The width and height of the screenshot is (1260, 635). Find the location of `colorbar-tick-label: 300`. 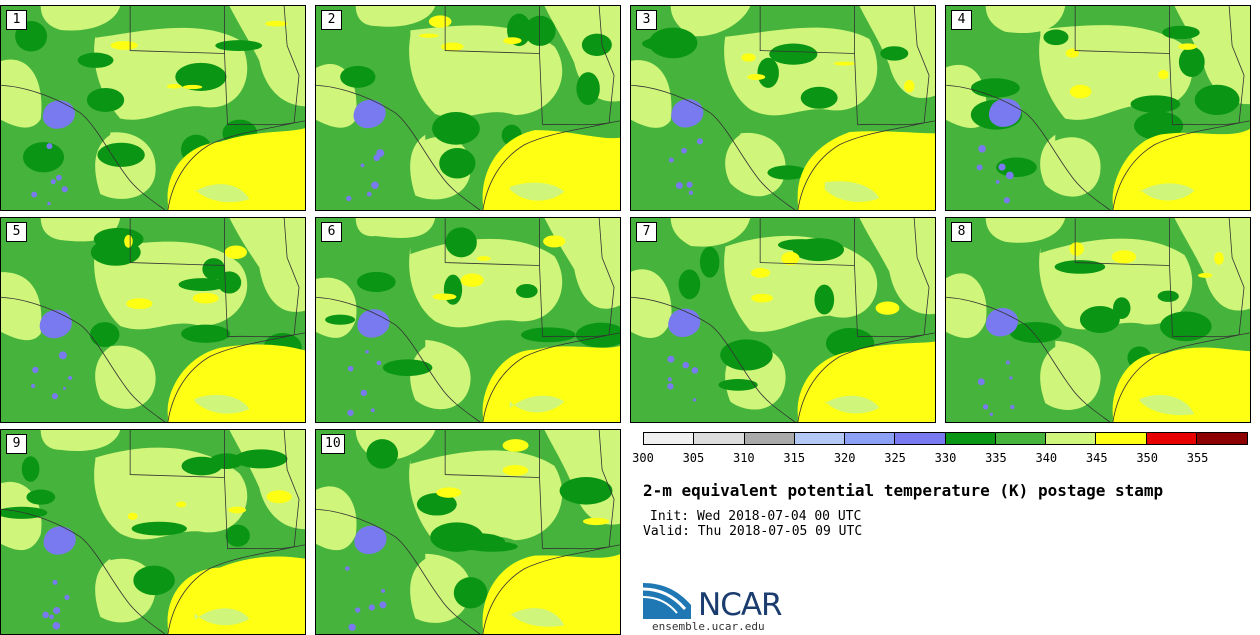

colorbar-tick-label: 300 is located at coordinates (643, 458).